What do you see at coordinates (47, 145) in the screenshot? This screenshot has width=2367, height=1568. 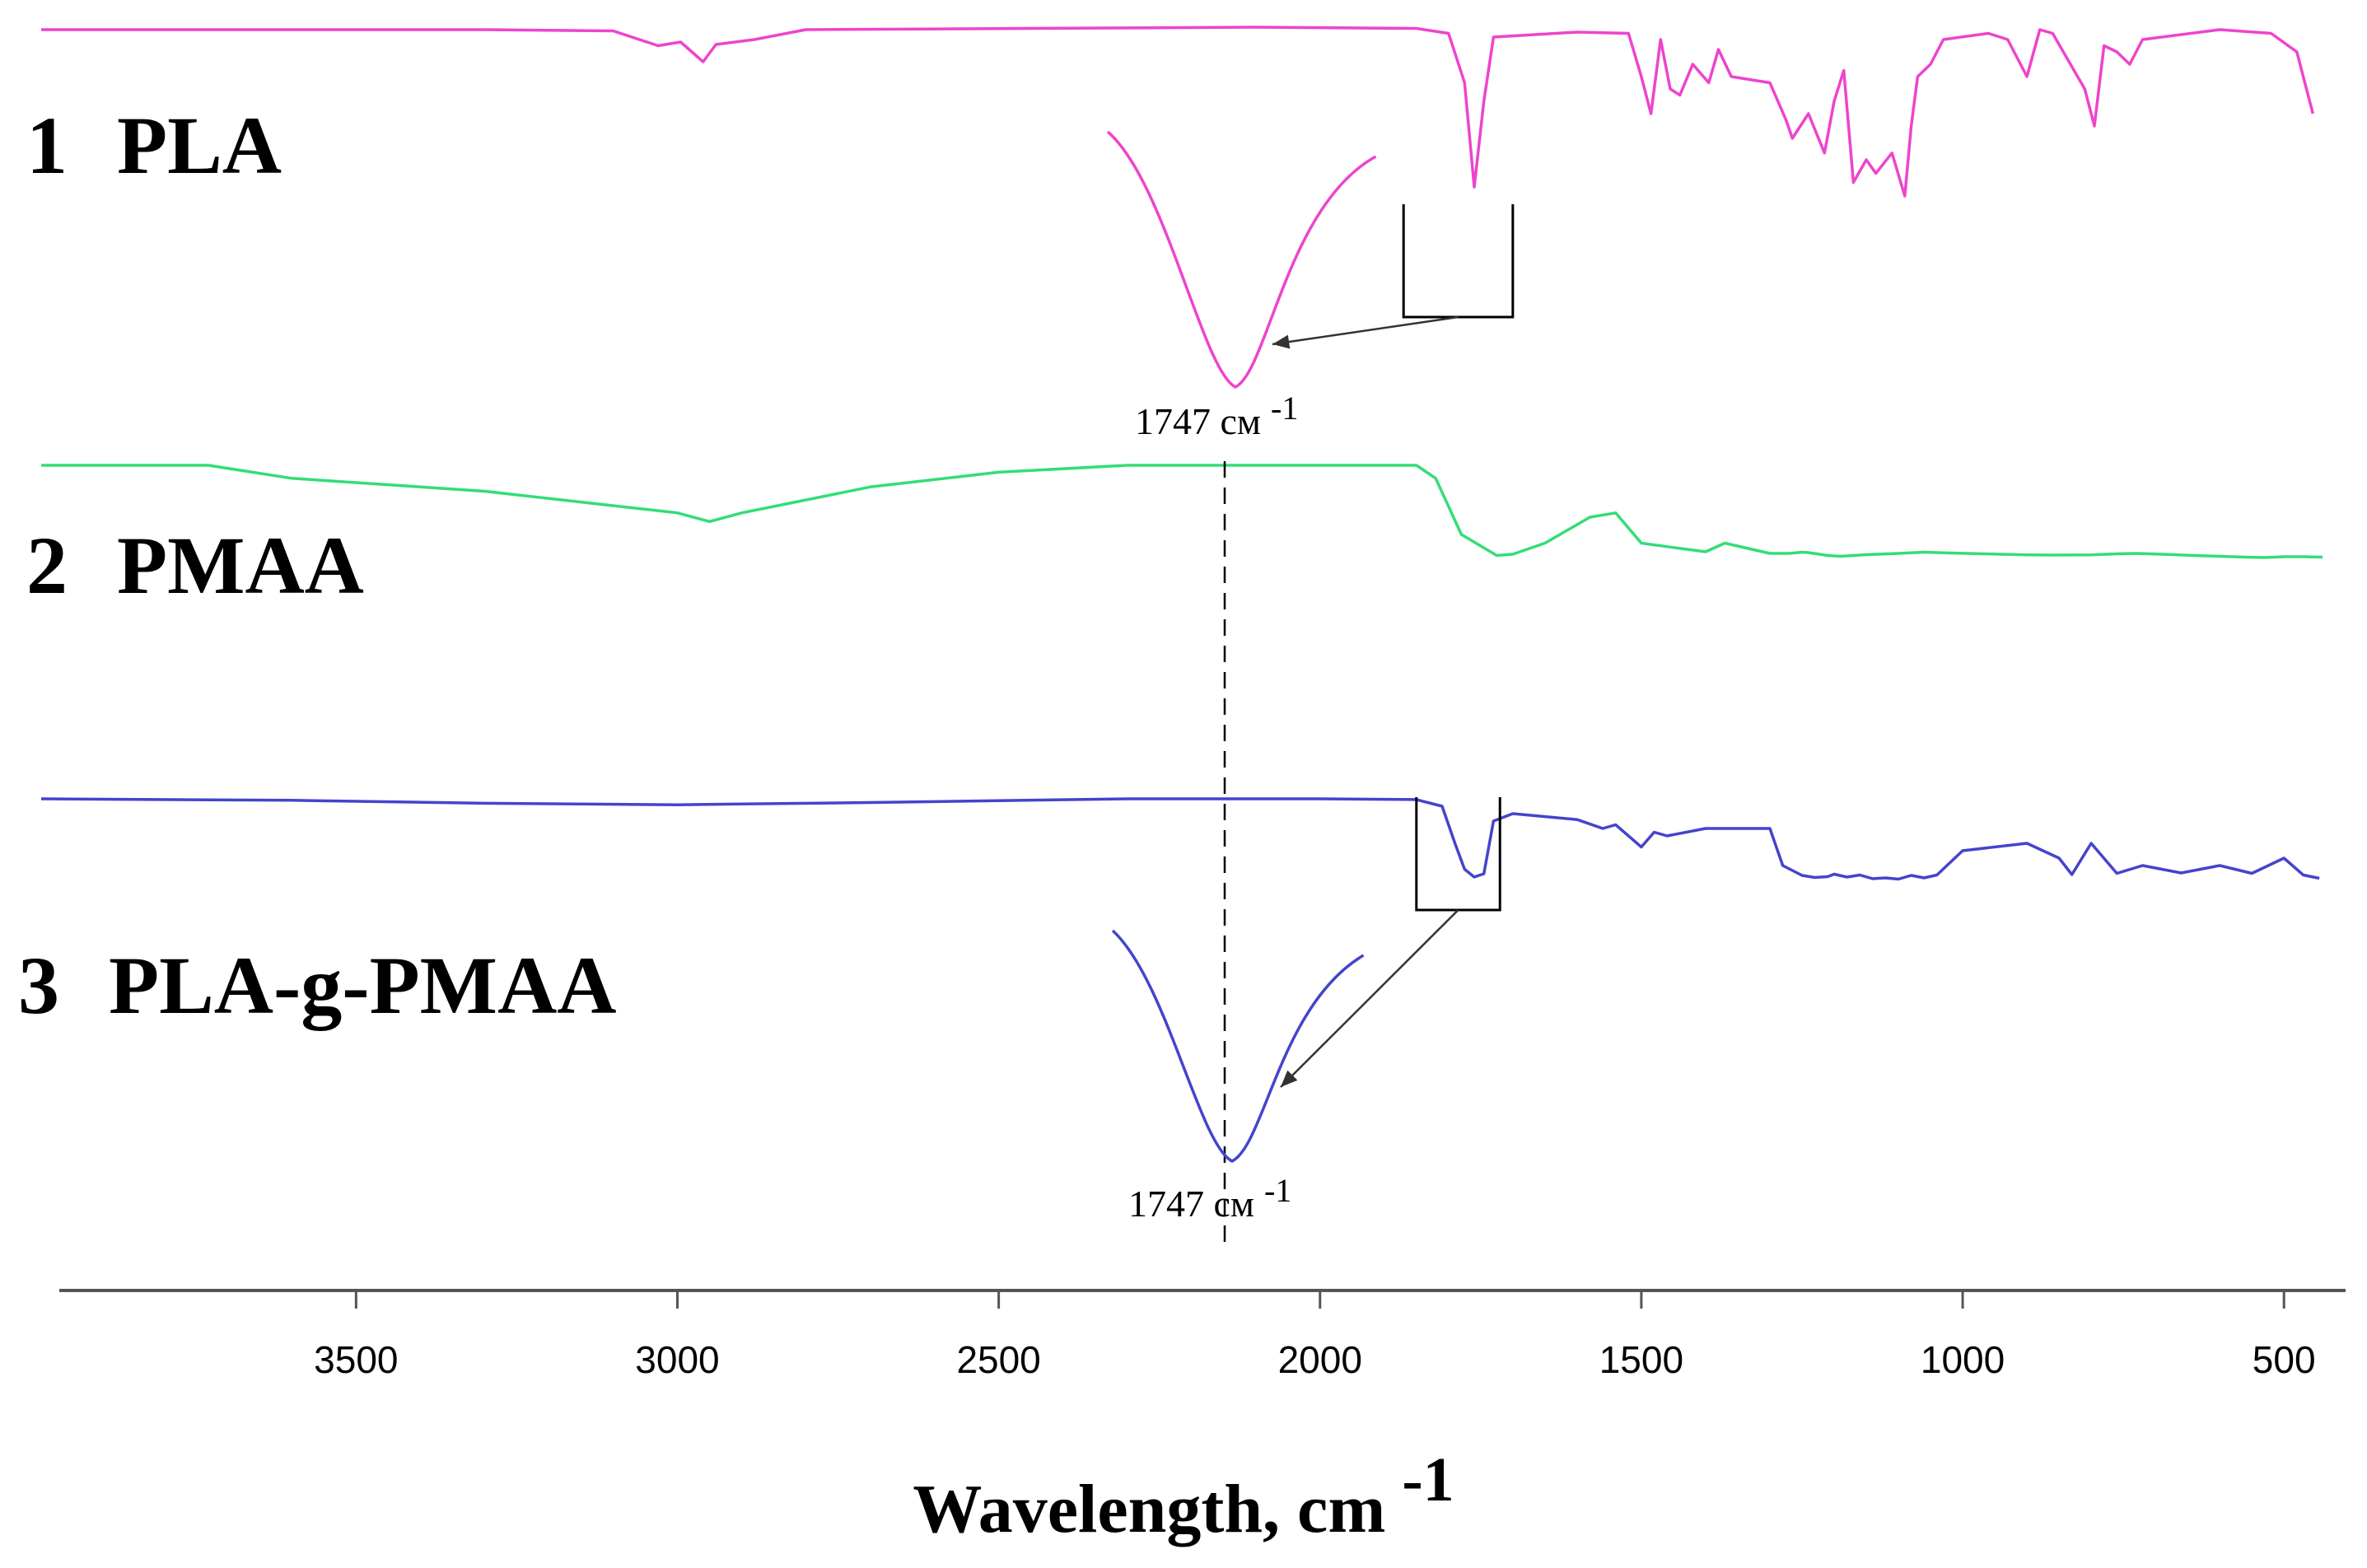 I see `series-number-1: 1` at bounding box center [47, 145].